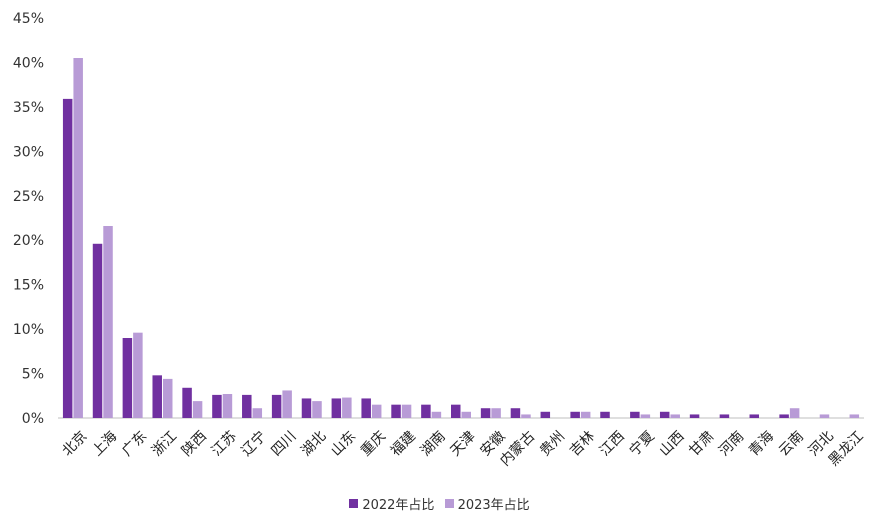 This screenshot has width=879, height=531. I want to click on x-category-label: 江苏, so click(224, 443).